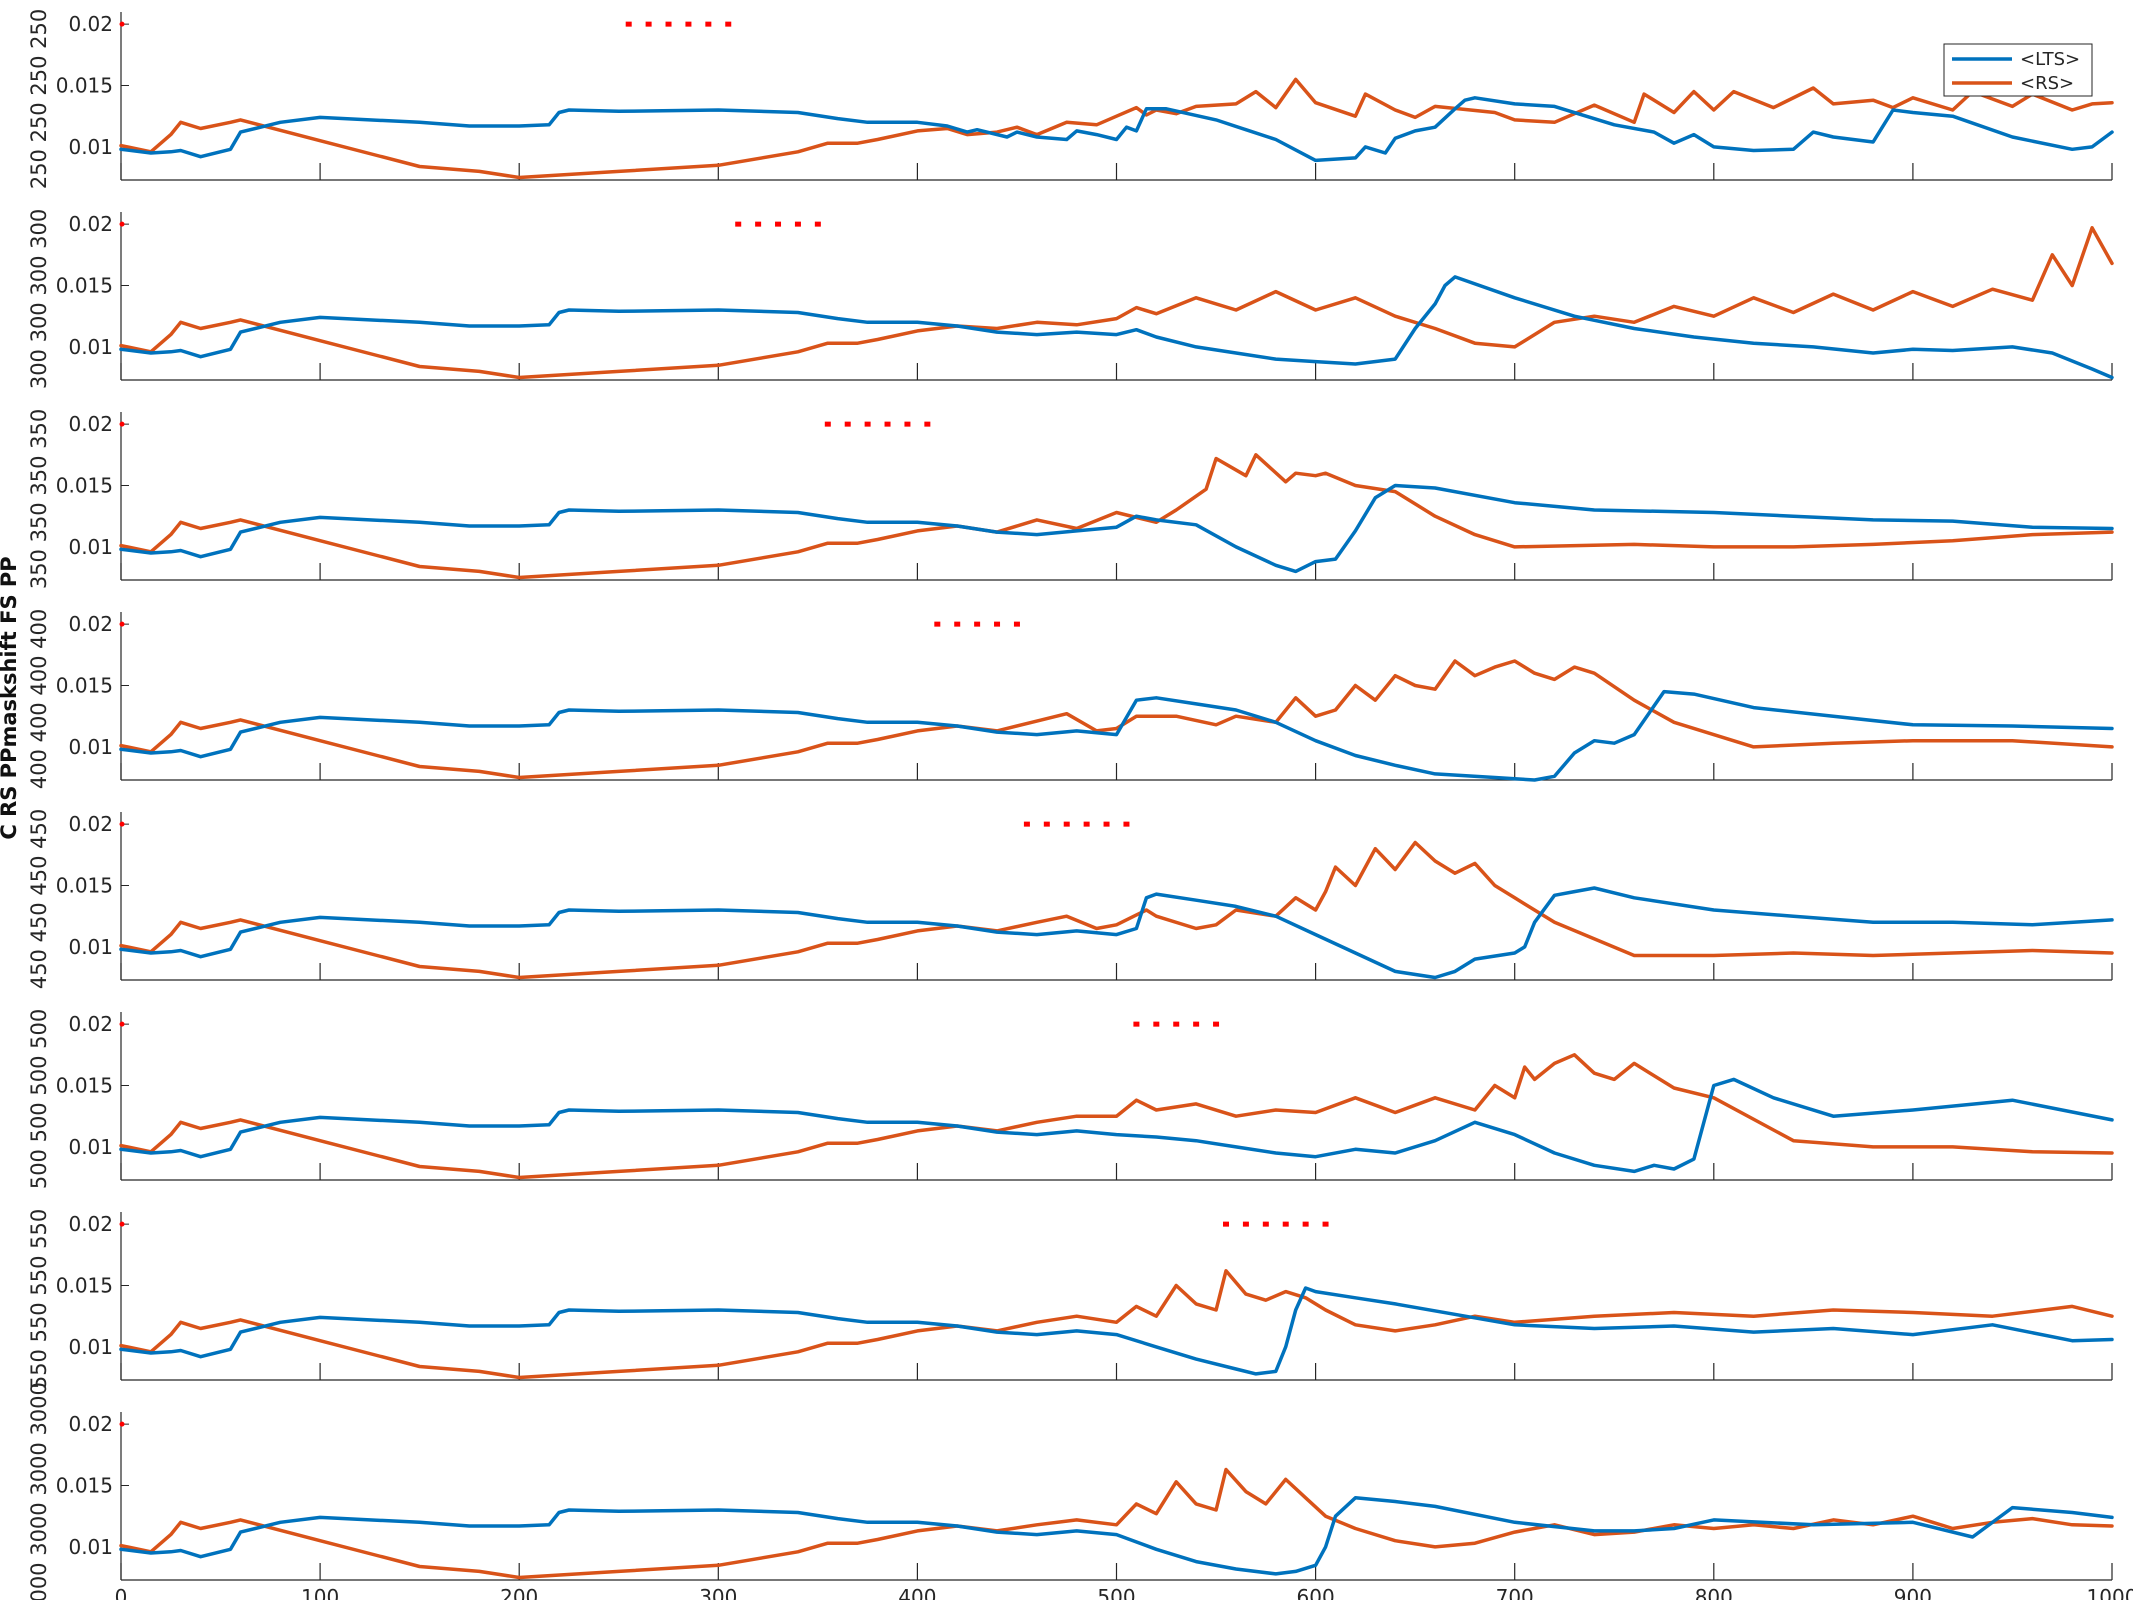 This screenshot has width=2133, height=1600. Describe the element at coordinates (2047, 83) in the screenshot. I see `legend-entry: <RS>` at that location.